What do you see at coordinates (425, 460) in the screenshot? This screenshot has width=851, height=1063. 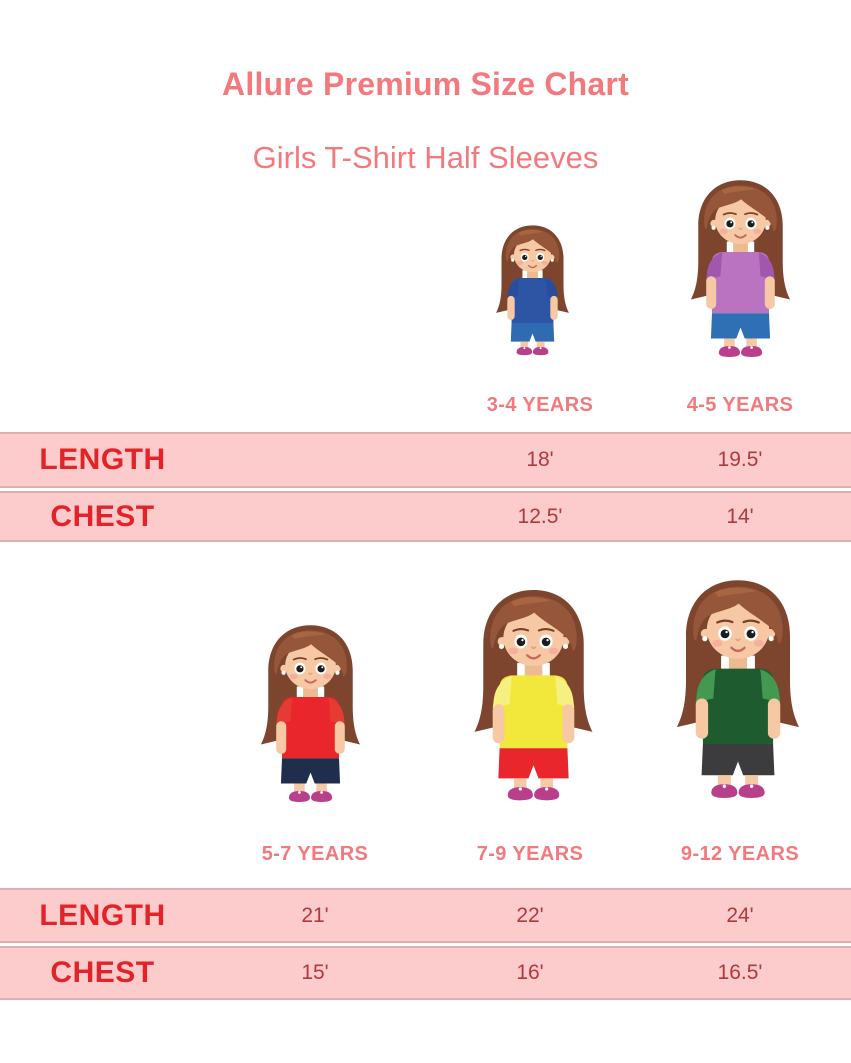 I see `length-row-top: LENGTH 18' 19.5'` at bounding box center [425, 460].